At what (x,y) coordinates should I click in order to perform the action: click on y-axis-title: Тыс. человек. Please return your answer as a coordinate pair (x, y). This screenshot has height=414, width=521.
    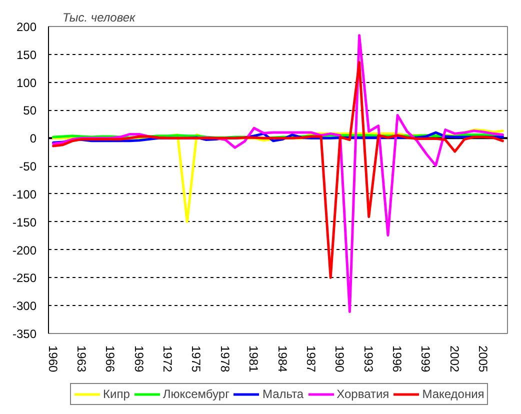
    Looking at the image, I should click on (99, 17).